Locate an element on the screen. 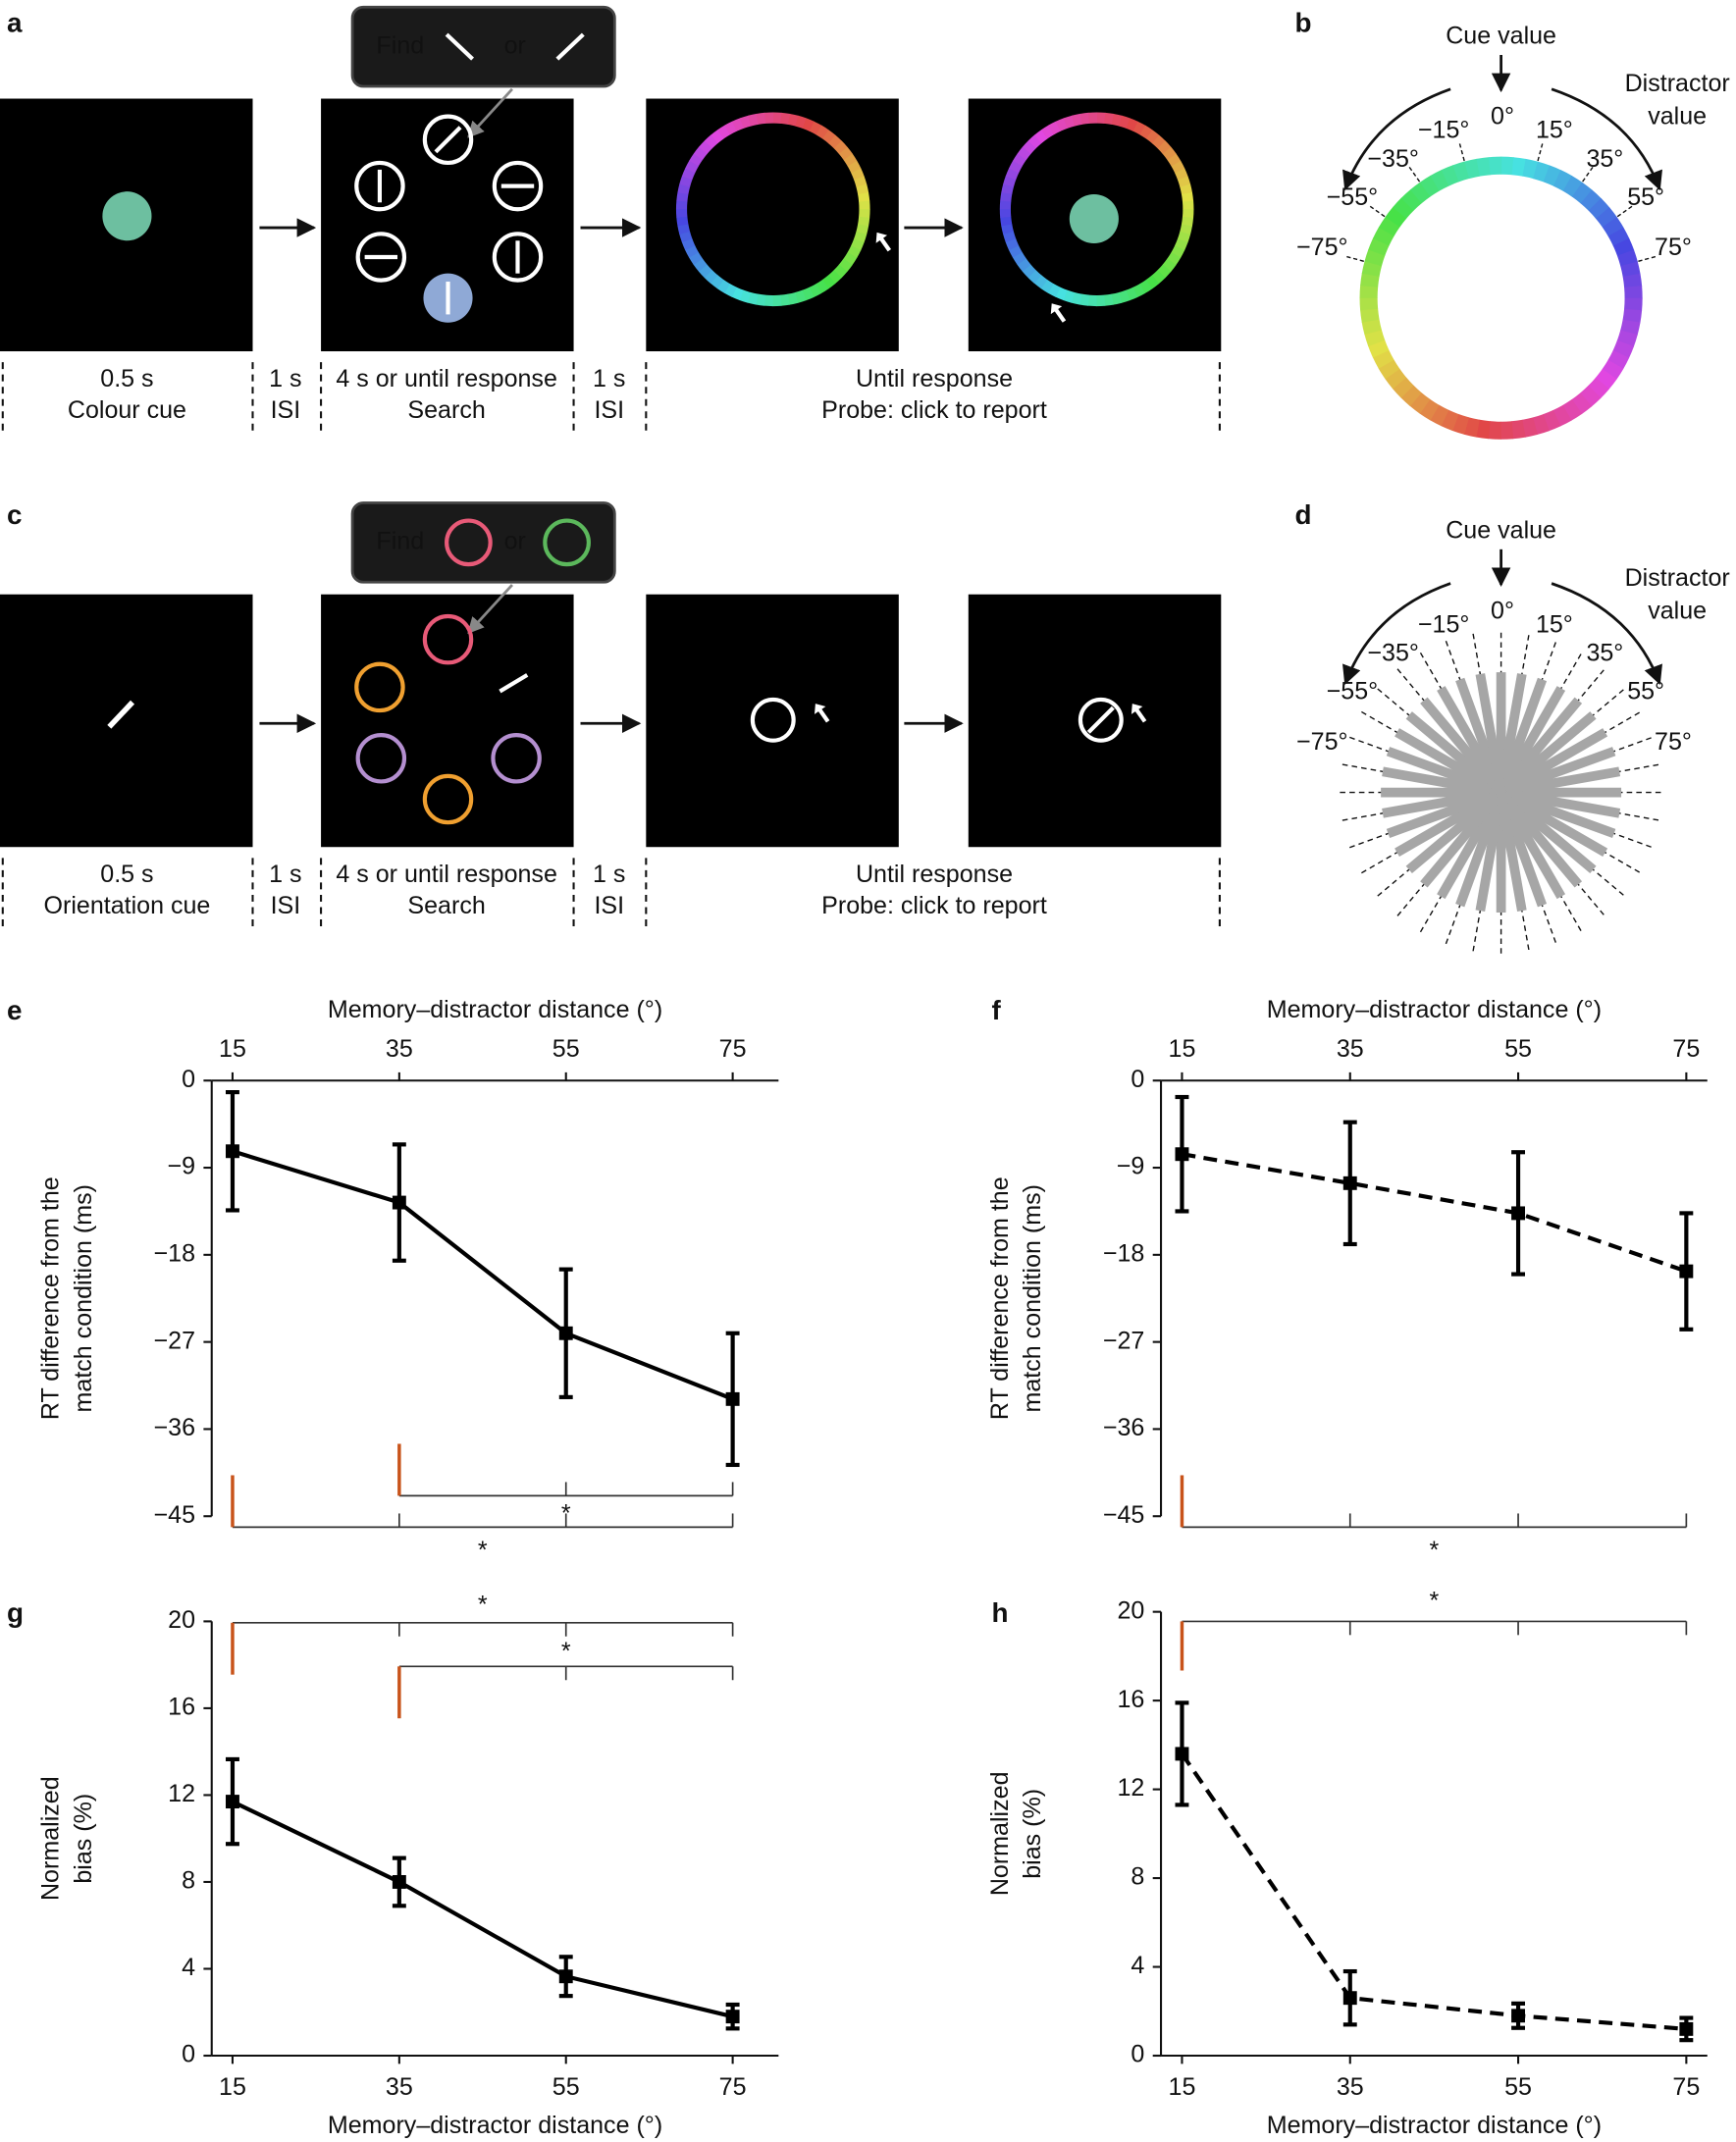 The image size is (1736, 2142). mouse-cursor is located at coordinates (1139, 713).